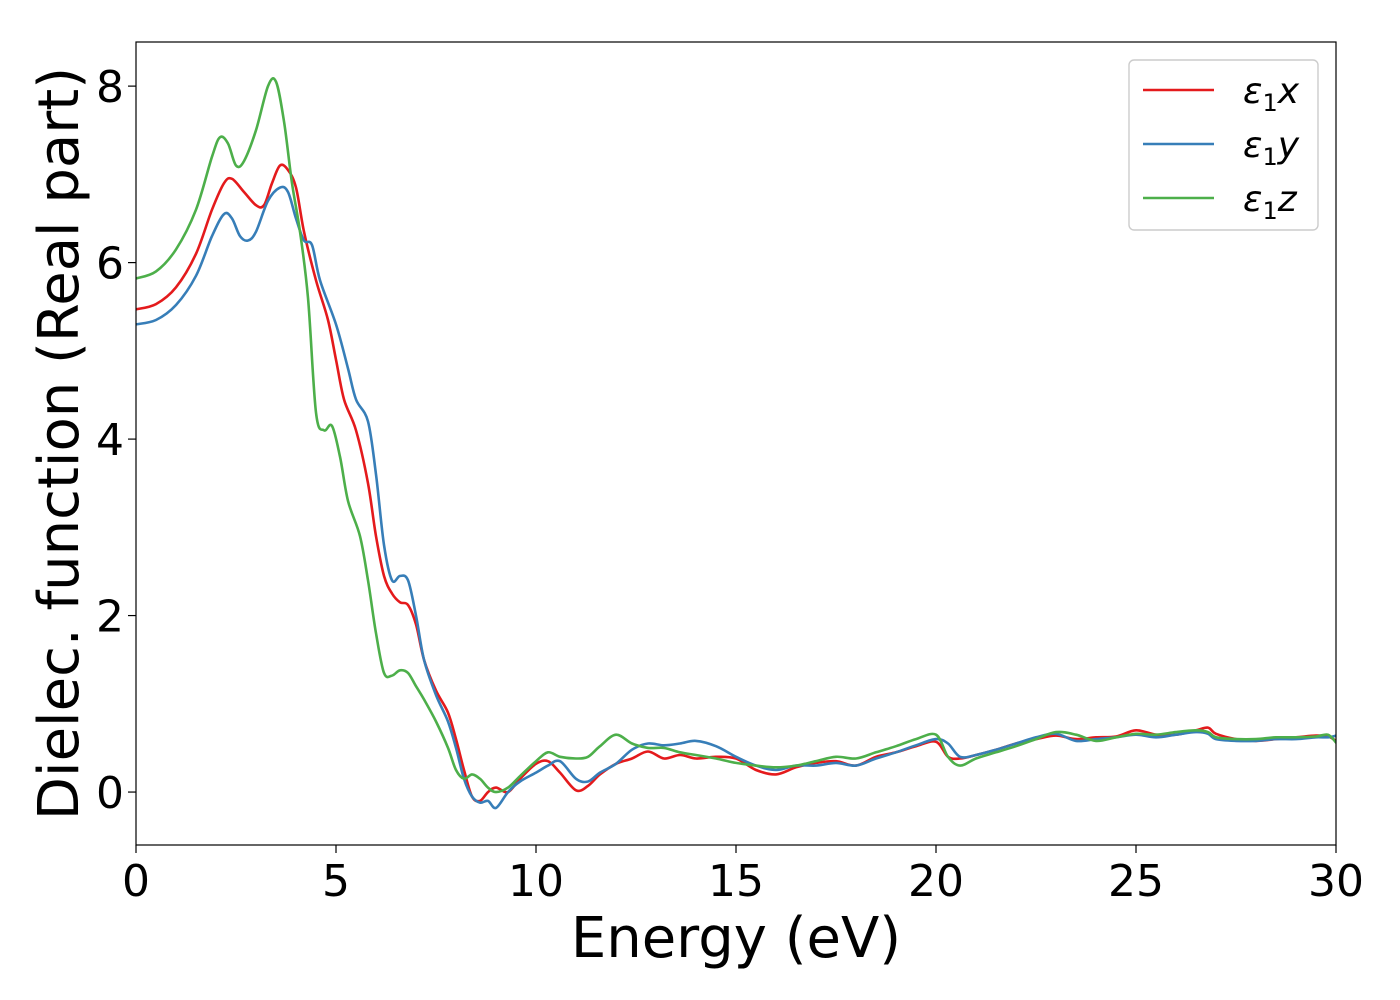 Image resolution: width=1400 pixels, height=1000 pixels. Describe the element at coordinates (136, 881) in the screenshot. I see `x-tick-label: 0` at that location.